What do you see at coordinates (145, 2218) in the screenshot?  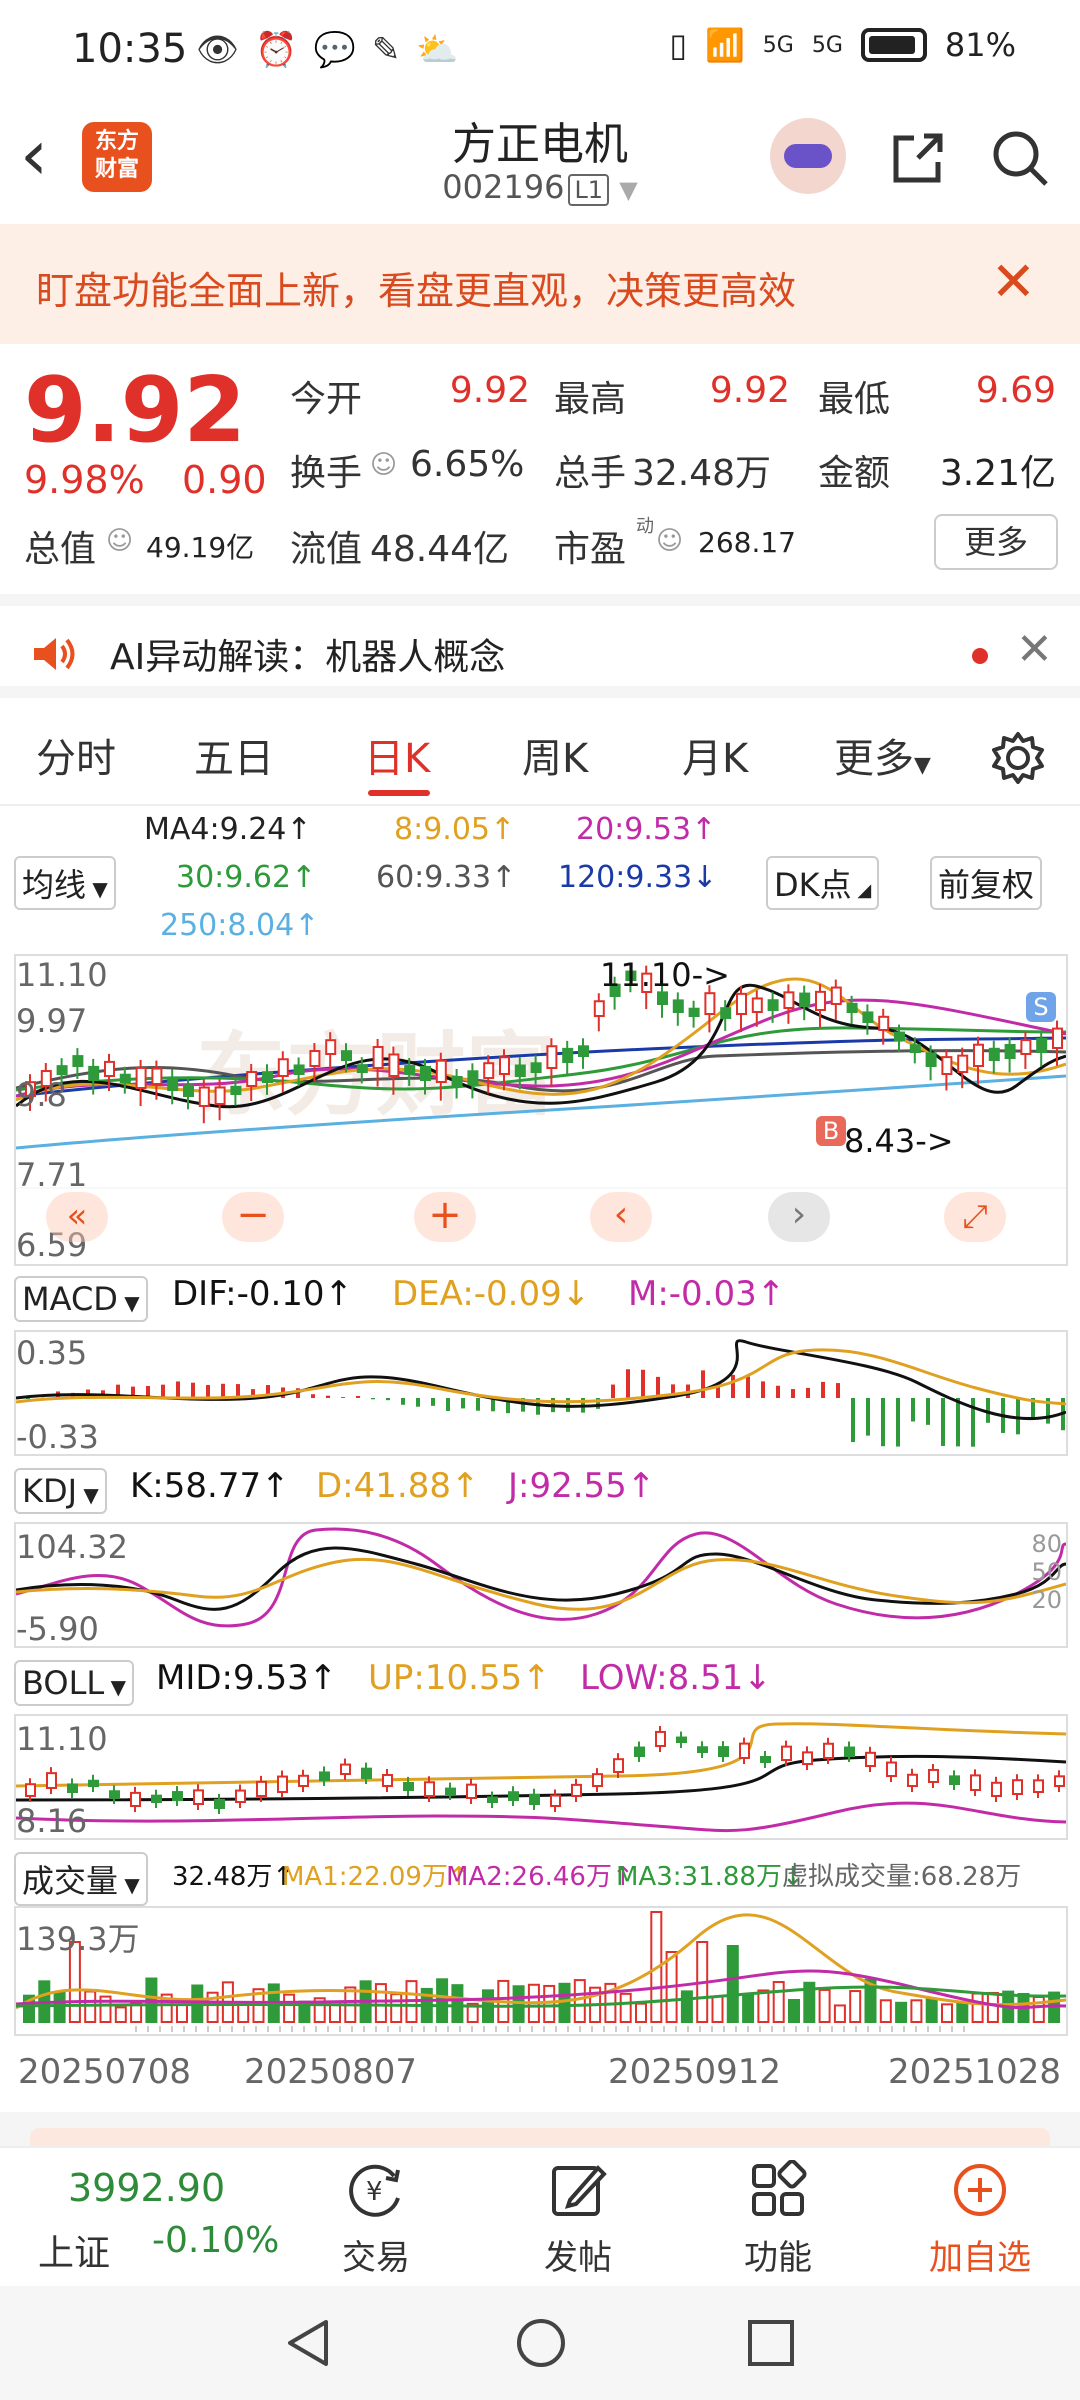 I see `index-ticker: 3992.90 上证 -0.10%` at bounding box center [145, 2218].